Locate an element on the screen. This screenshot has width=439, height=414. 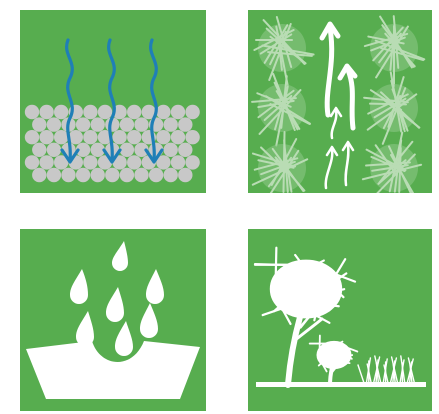
tree-large is located at coordinates (305, 317).